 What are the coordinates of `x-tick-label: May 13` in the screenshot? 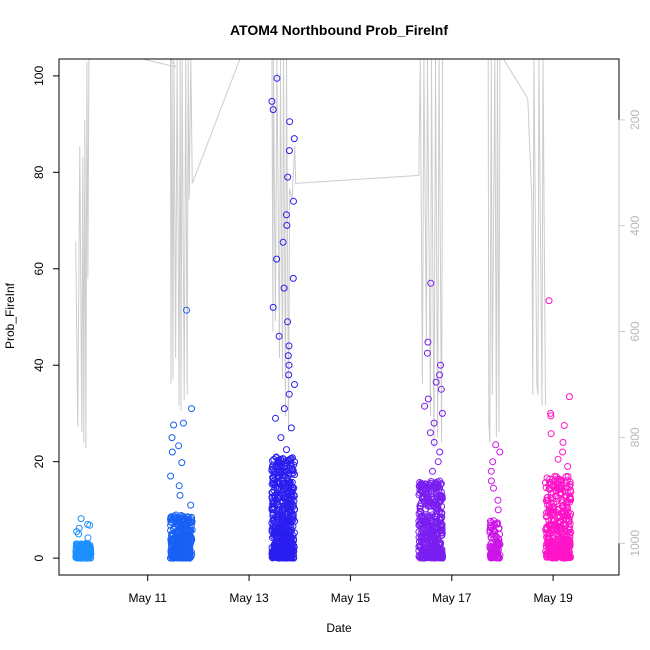 It's located at (249, 598).